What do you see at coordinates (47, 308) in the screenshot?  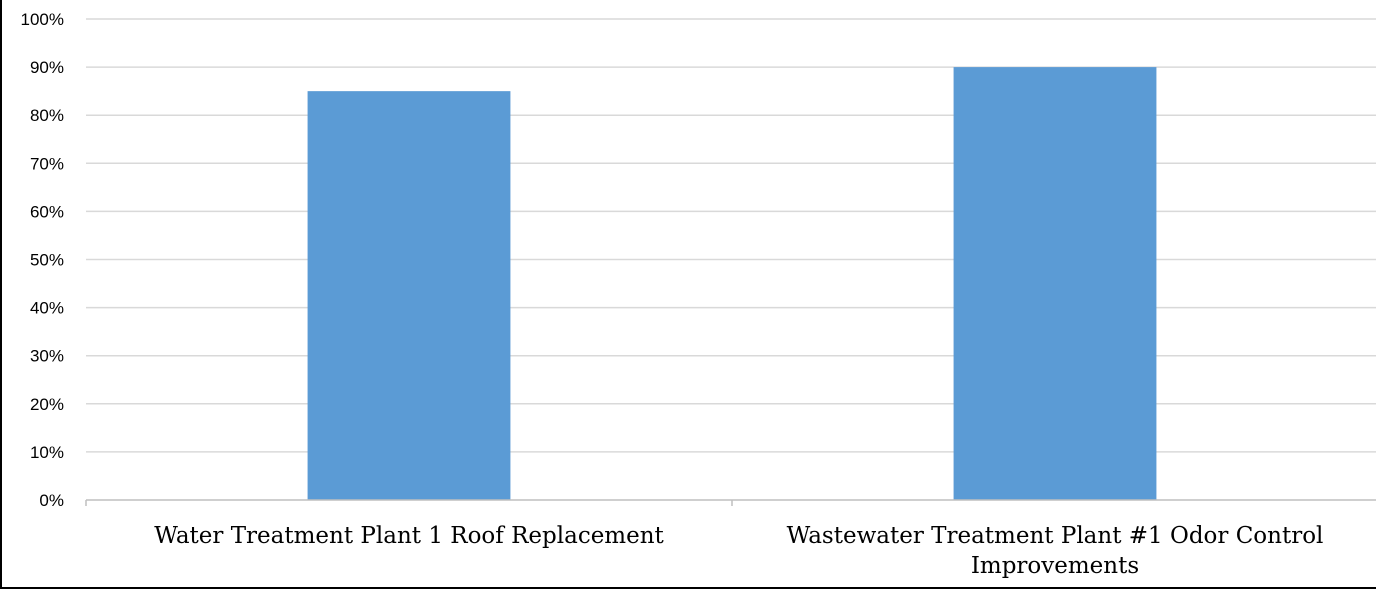 I see `y-tick-label-40: 40%` at bounding box center [47, 308].